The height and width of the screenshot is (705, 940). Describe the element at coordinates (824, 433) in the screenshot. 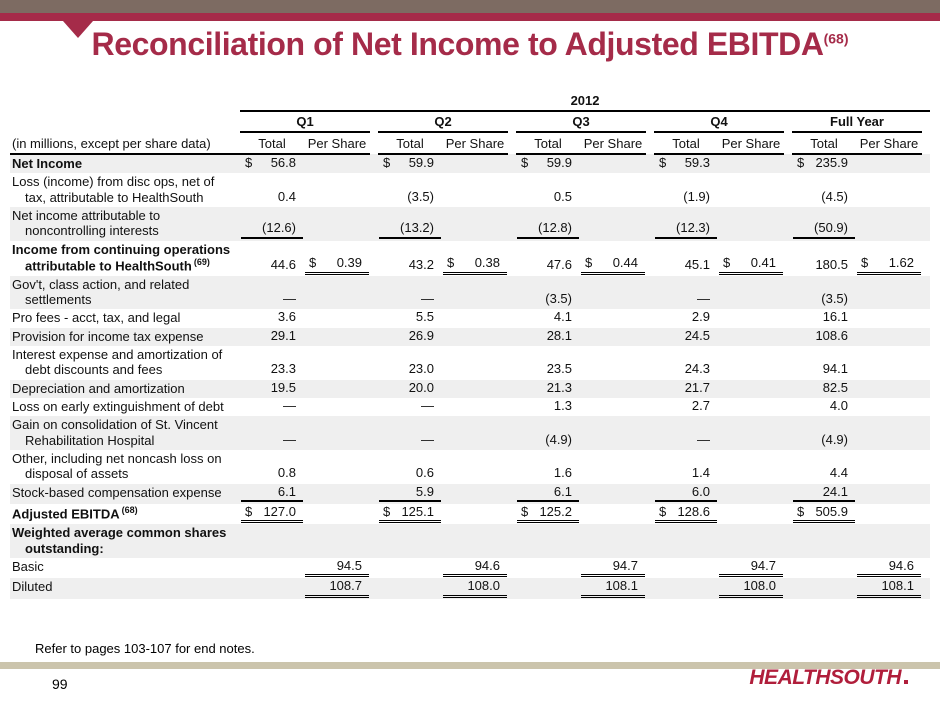

I see `cell-total: (4.9)` at that location.